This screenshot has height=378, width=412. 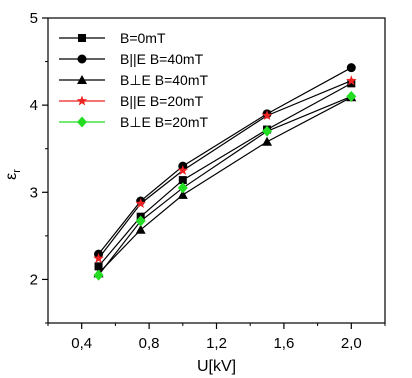 I want to click on legend-label: B⊥E B=40mT, so click(x=164, y=80).